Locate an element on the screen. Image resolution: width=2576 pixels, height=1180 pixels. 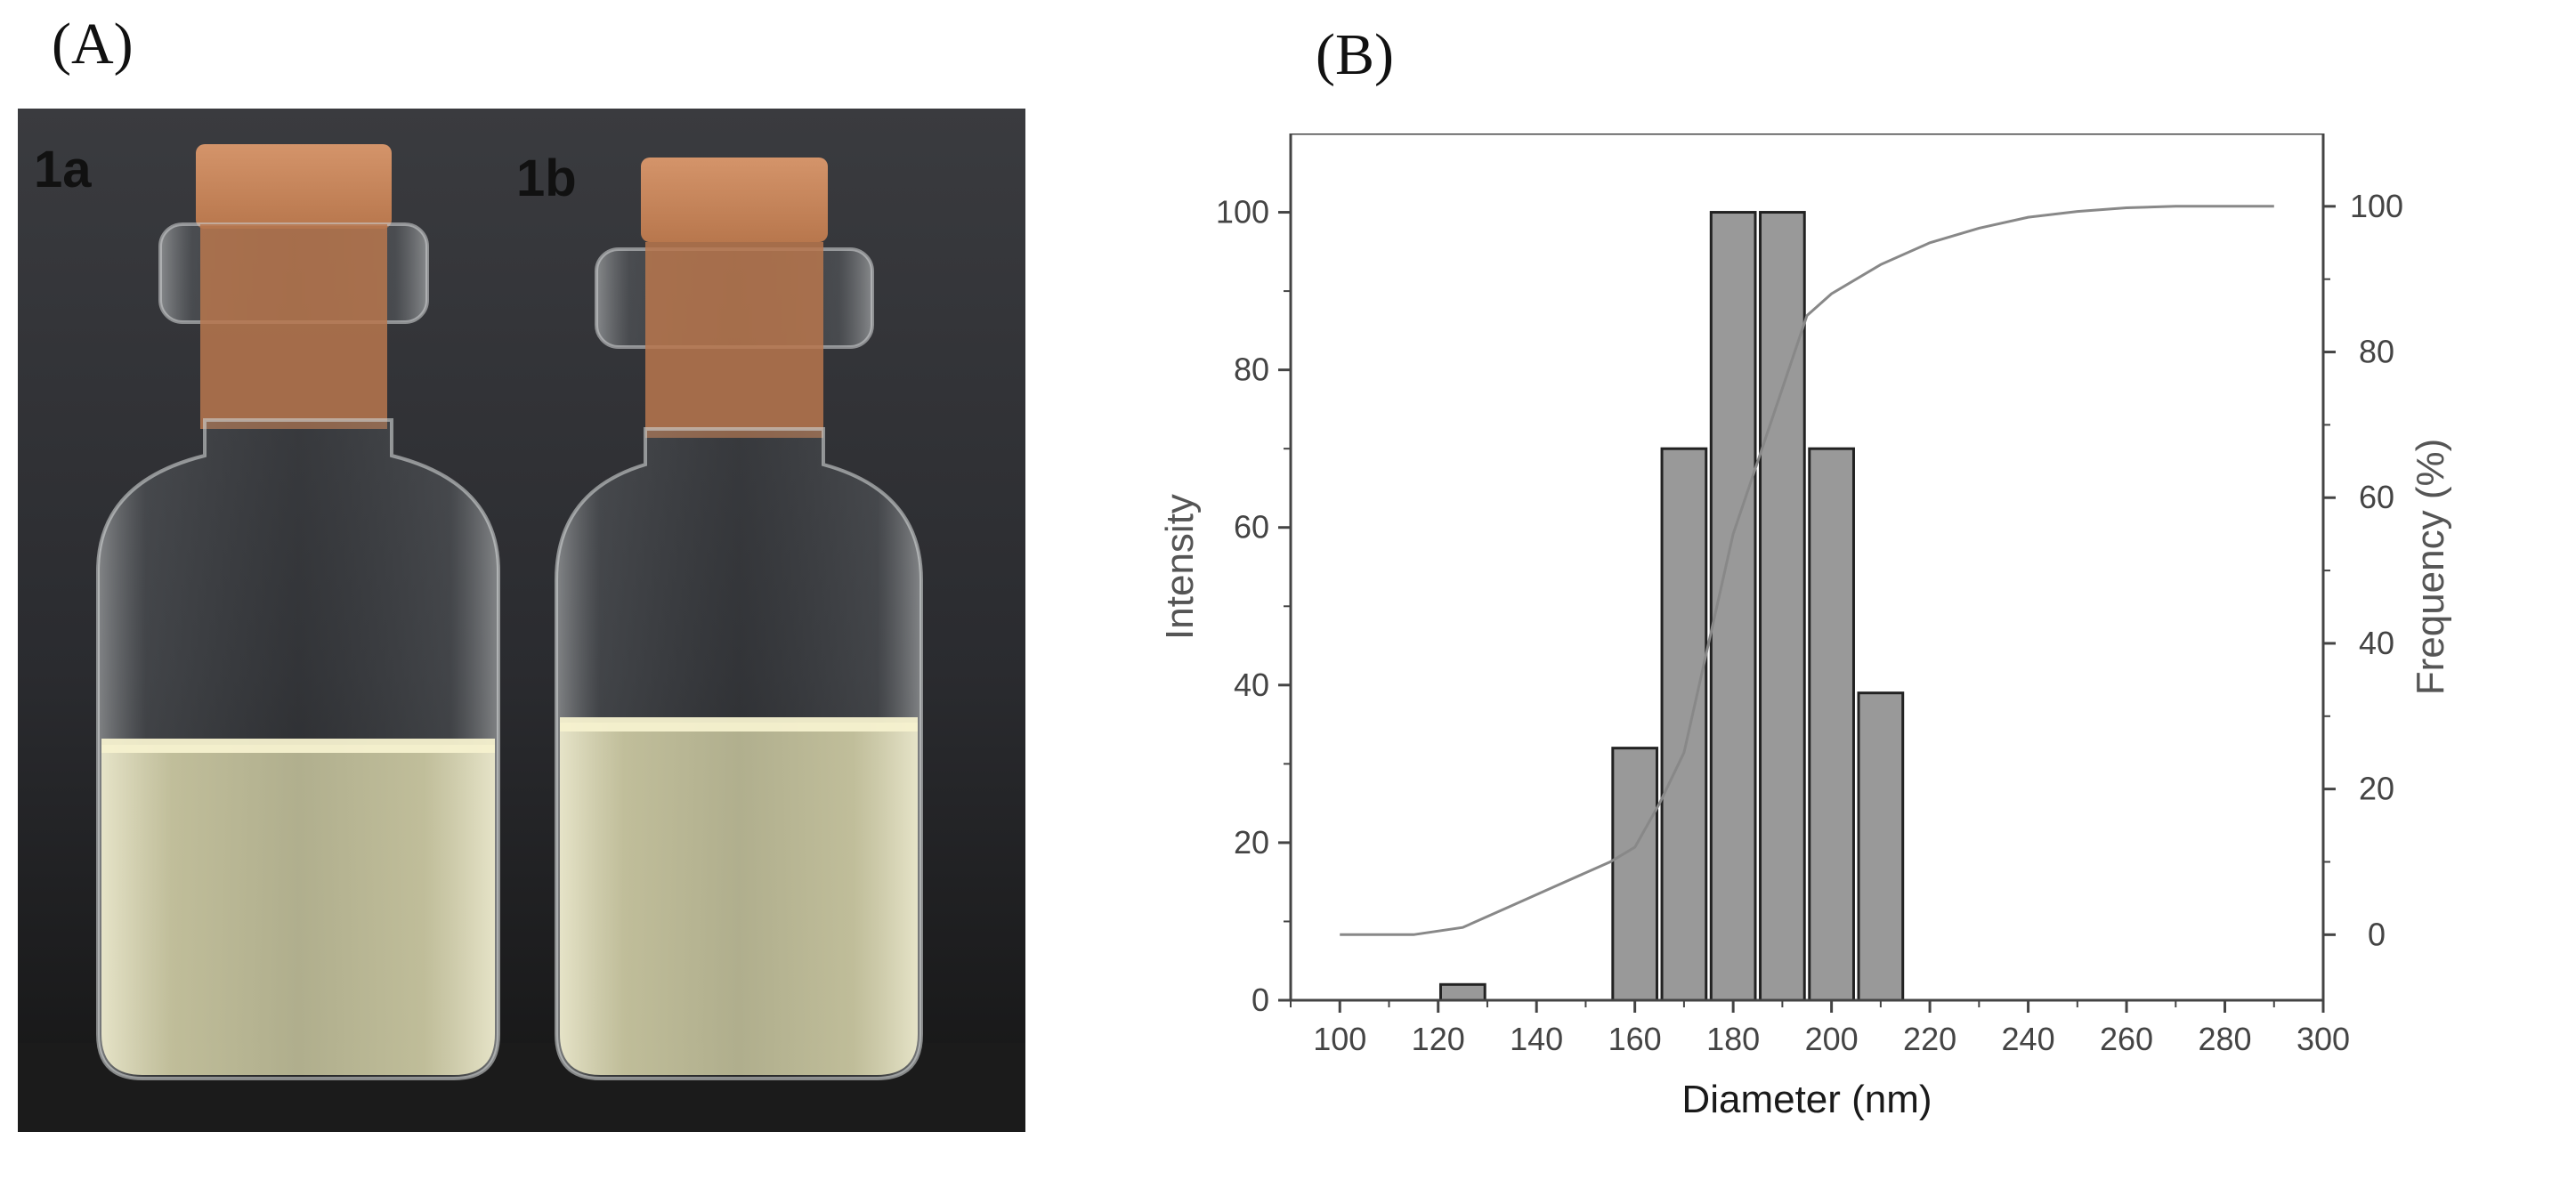
bars-layer is located at coordinates (1671, 606).